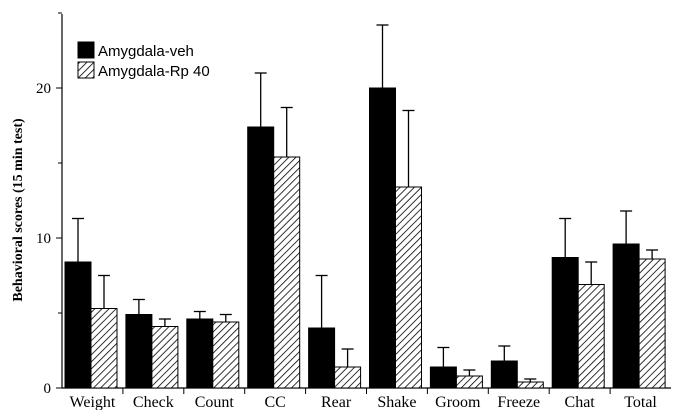 This screenshot has height=410, width=677. What do you see at coordinates (48, 389) in the screenshot?
I see `y-tick-label: 0` at bounding box center [48, 389].